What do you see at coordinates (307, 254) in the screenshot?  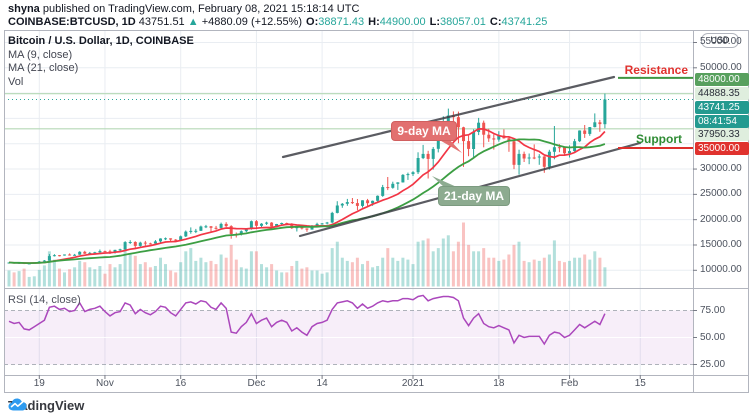 I see `volume-layer` at bounding box center [307, 254].